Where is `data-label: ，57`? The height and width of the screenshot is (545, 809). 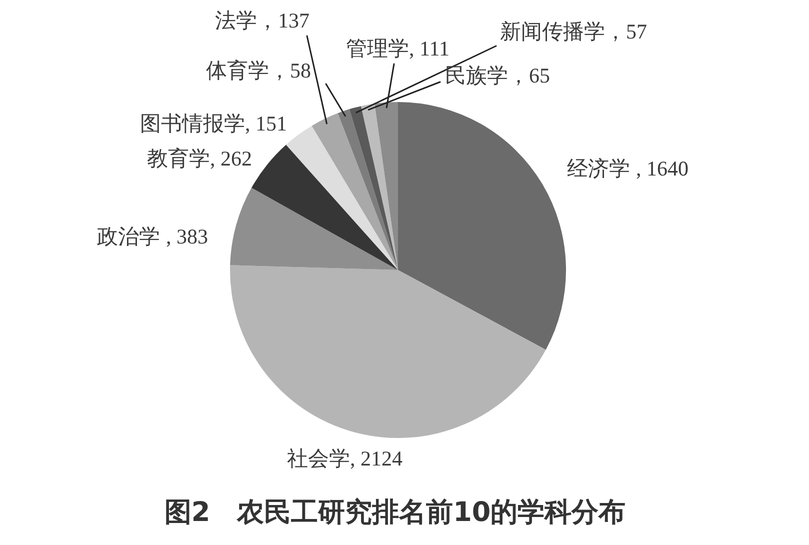 data-label: ，57 is located at coordinates (626, 32).